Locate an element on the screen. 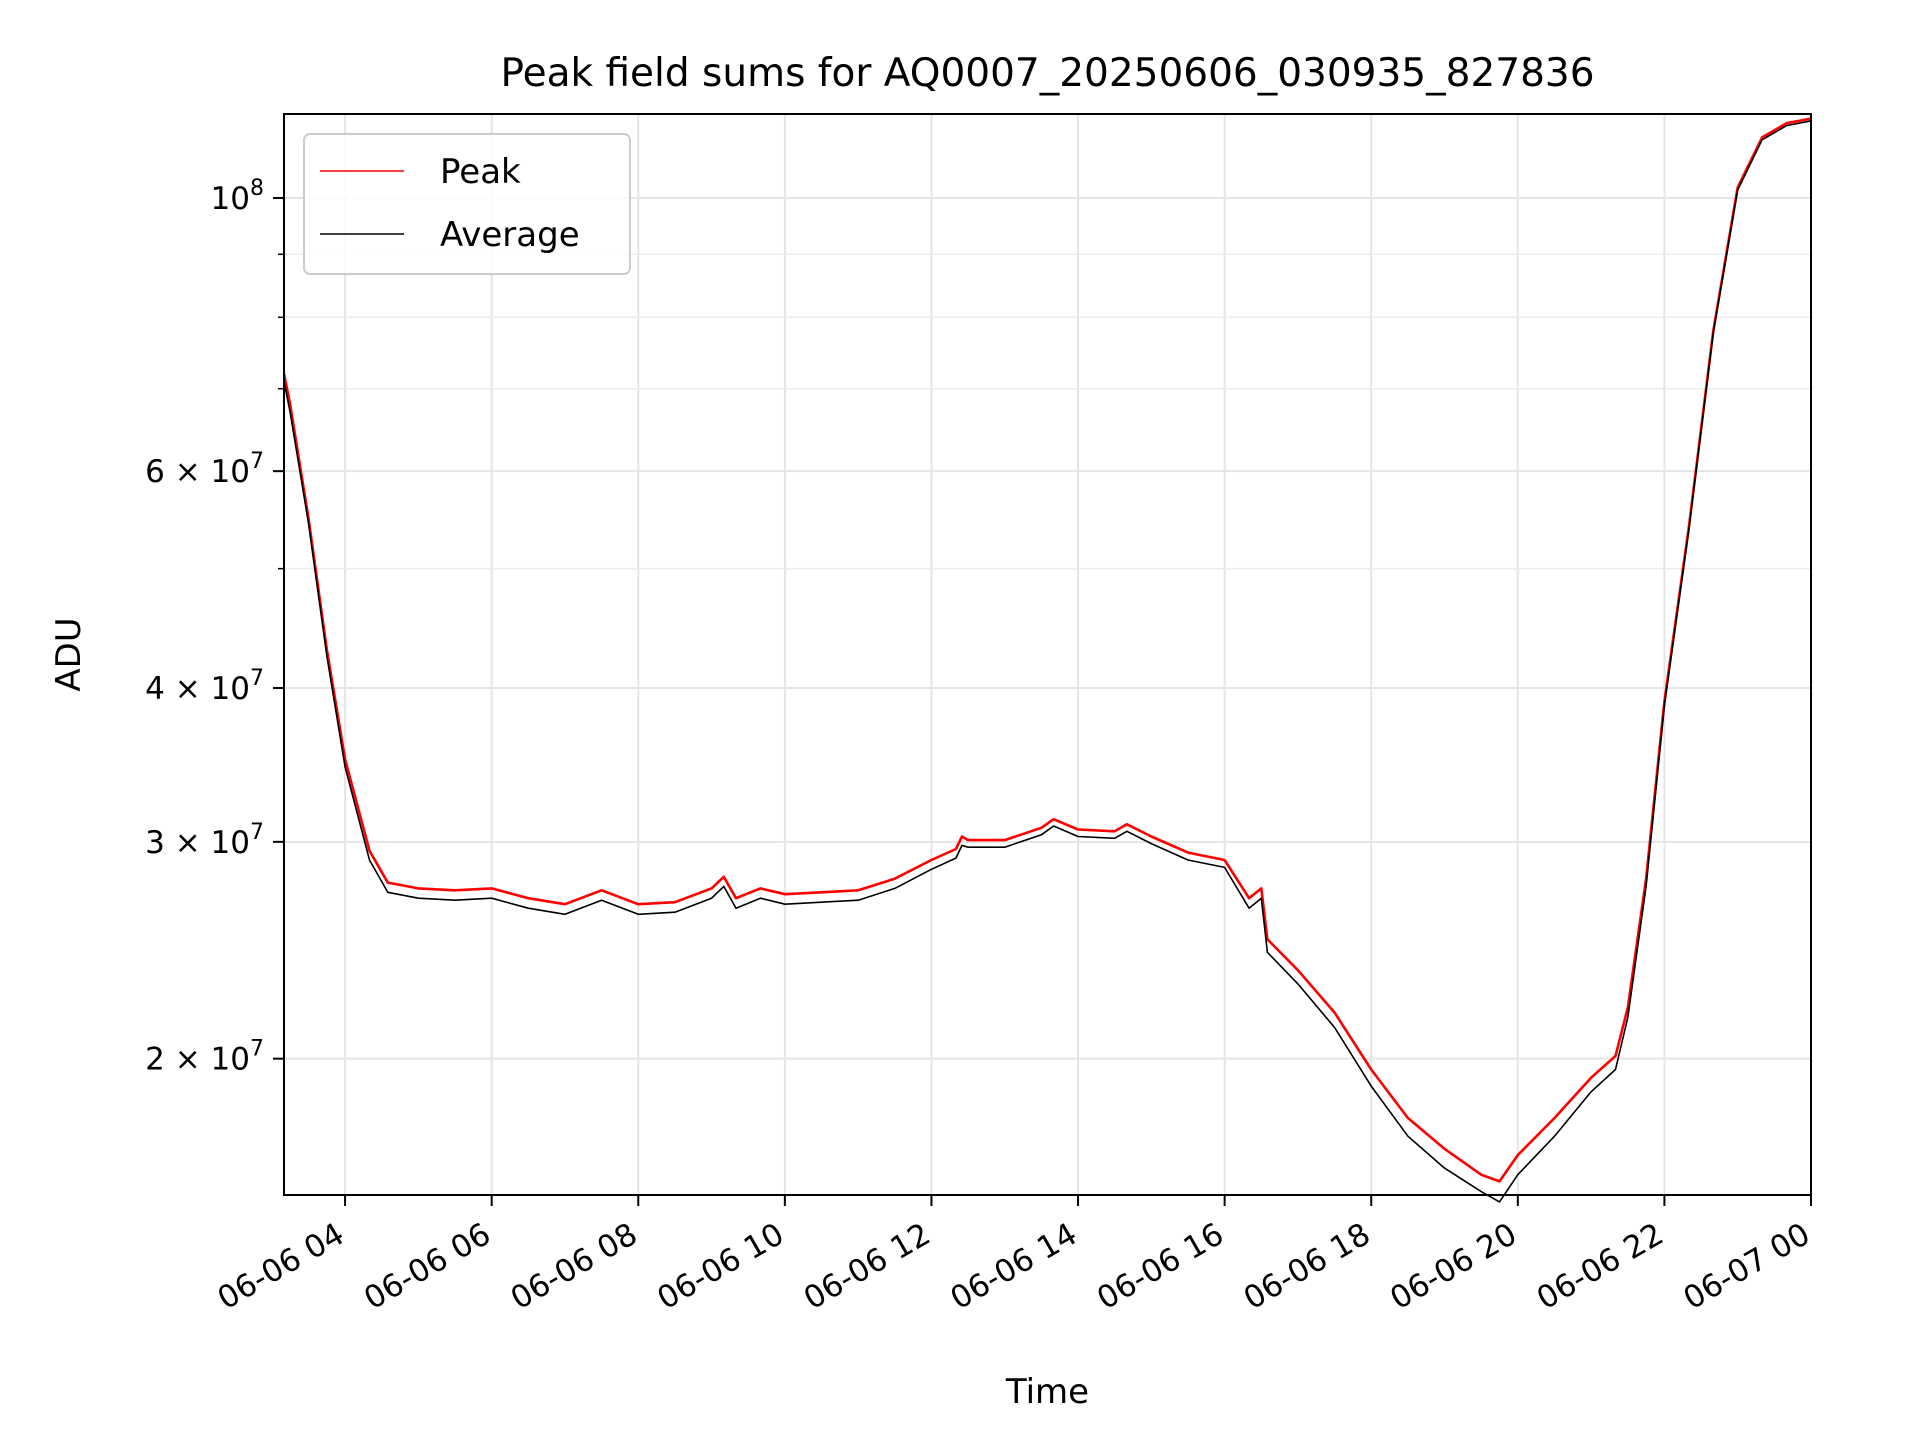  x-axis-label: Time is located at coordinates (1047, 1392).